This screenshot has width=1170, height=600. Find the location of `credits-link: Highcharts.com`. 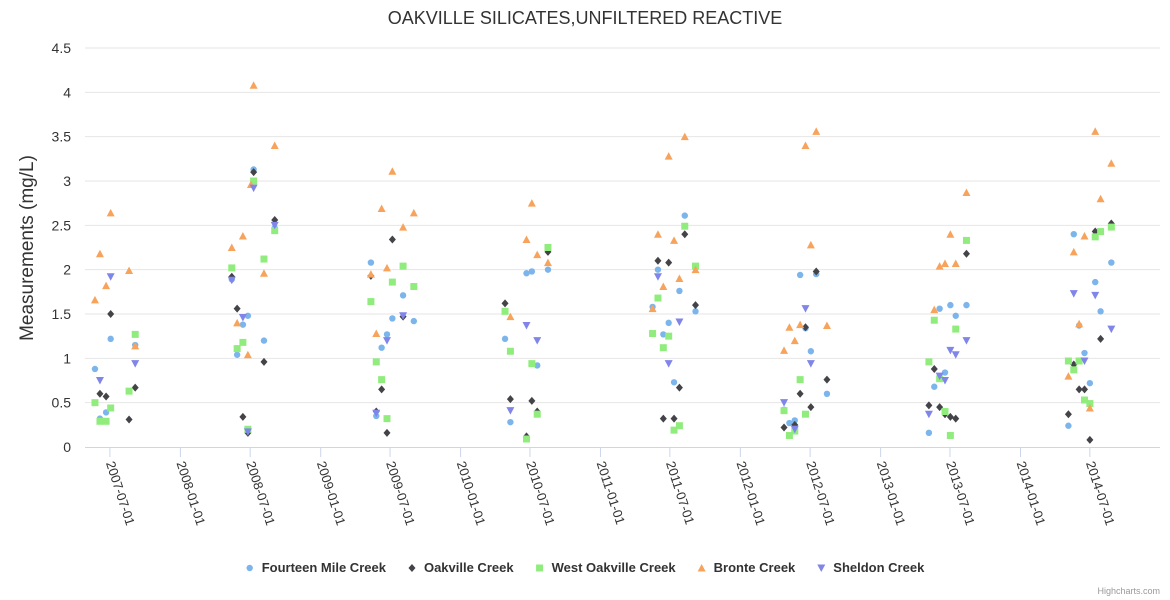

credits-link: Highcharts.com is located at coordinates (1128, 591).